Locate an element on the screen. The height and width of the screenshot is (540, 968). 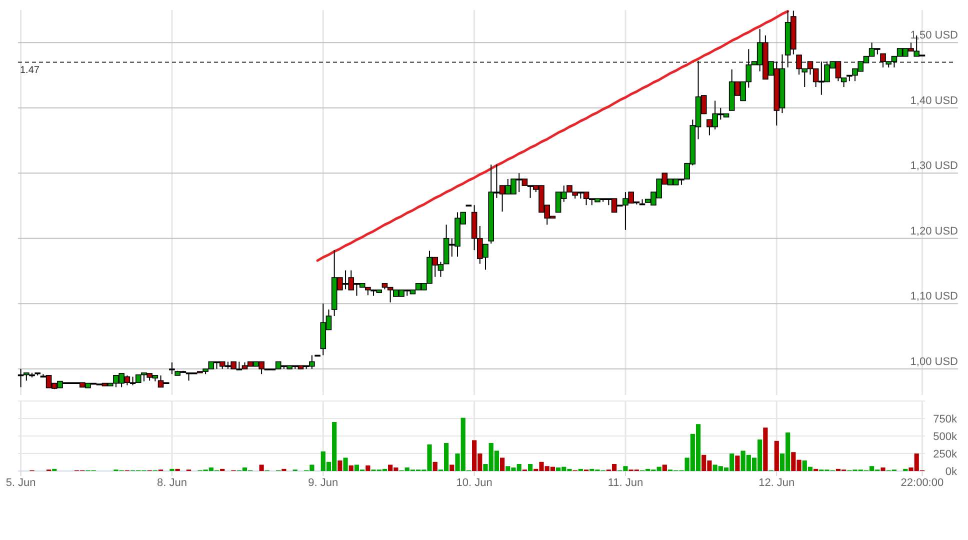
y-tick-label: 1,50 USD is located at coordinates (934, 36).